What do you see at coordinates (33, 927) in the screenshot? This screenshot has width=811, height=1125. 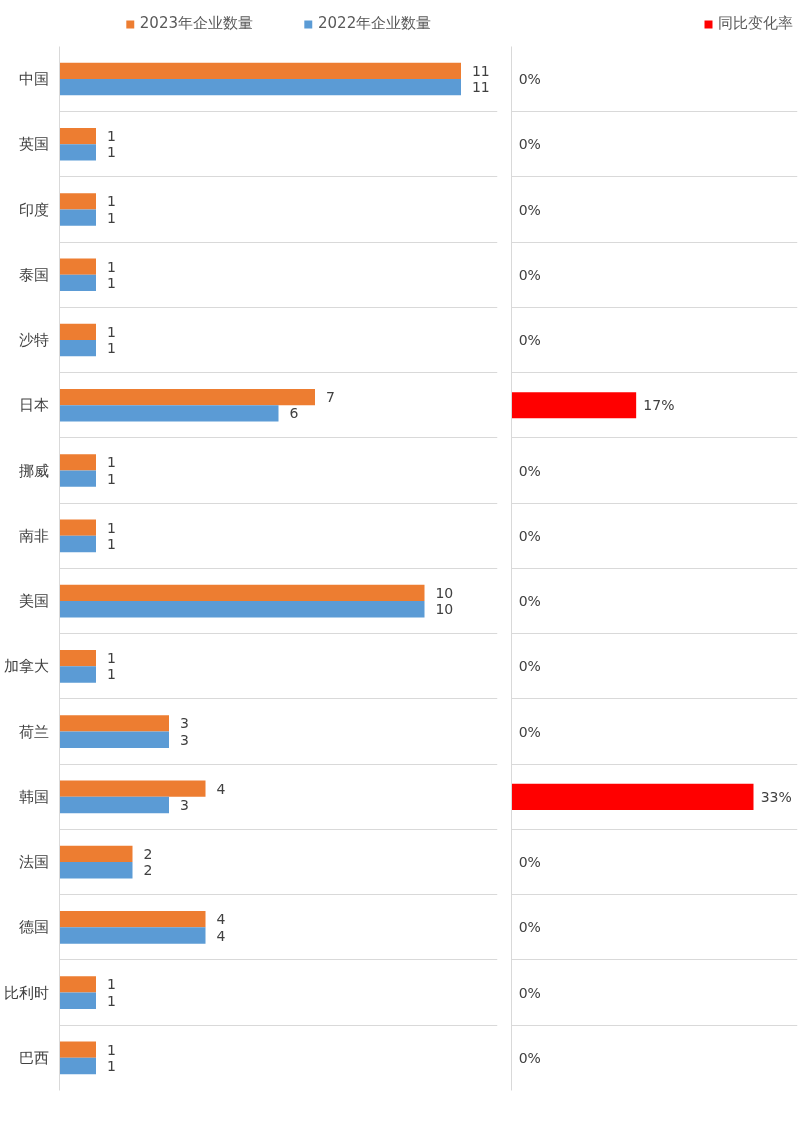 I see `y-tick-label: 德国` at bounding box center [33, 927].